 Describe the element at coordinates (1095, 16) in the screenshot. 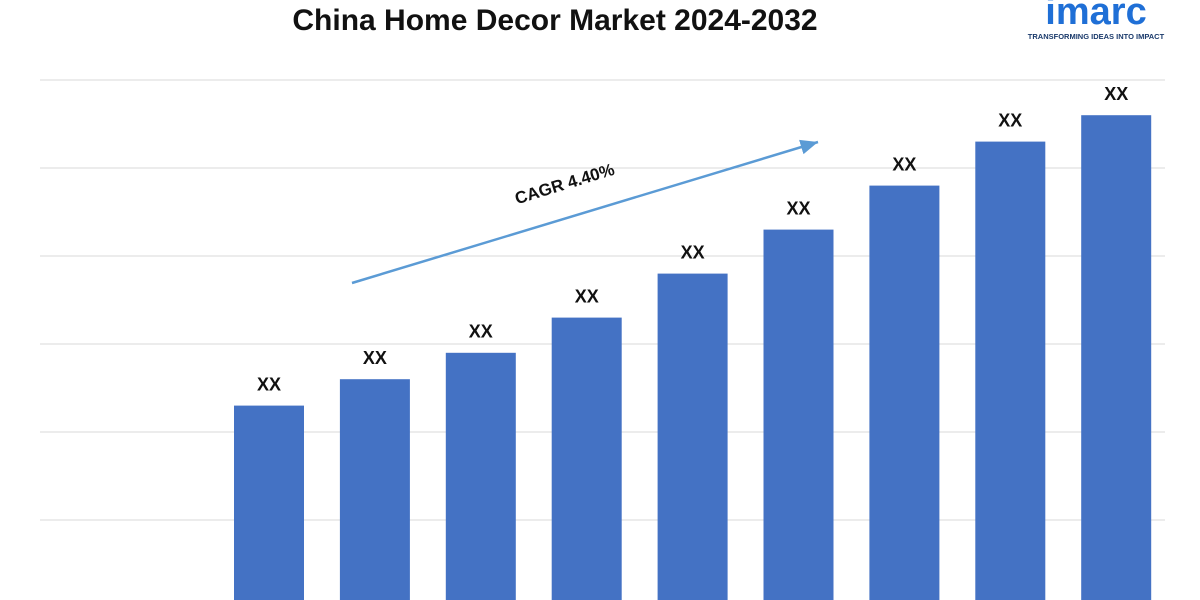

I see `logo-name: imarc` at that location.